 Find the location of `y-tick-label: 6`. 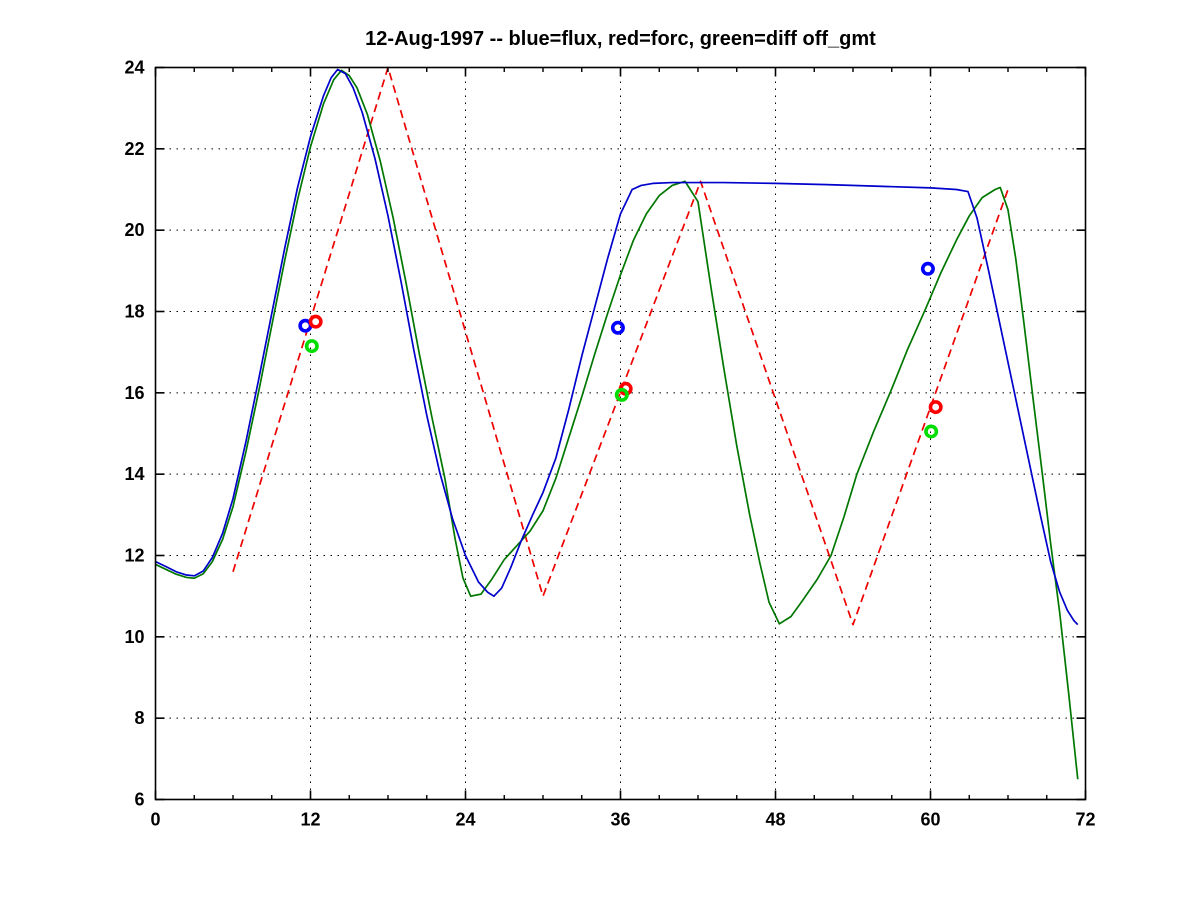

y-tick-label: 6 is located at coordinates (139, 800).